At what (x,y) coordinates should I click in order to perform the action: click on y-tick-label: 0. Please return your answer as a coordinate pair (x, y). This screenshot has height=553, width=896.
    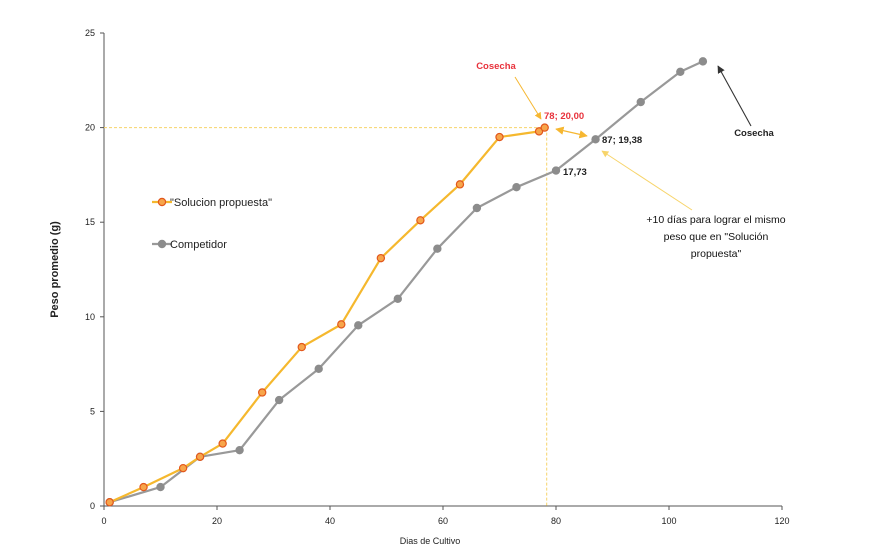
    Looking at the image, I should click on (92, 506).